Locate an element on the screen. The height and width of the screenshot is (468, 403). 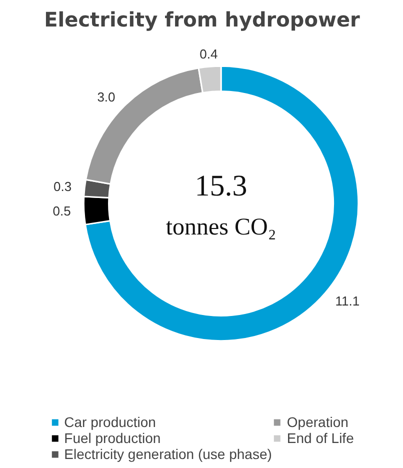
data-label: 0.3 is located at coordinates (63, 186).